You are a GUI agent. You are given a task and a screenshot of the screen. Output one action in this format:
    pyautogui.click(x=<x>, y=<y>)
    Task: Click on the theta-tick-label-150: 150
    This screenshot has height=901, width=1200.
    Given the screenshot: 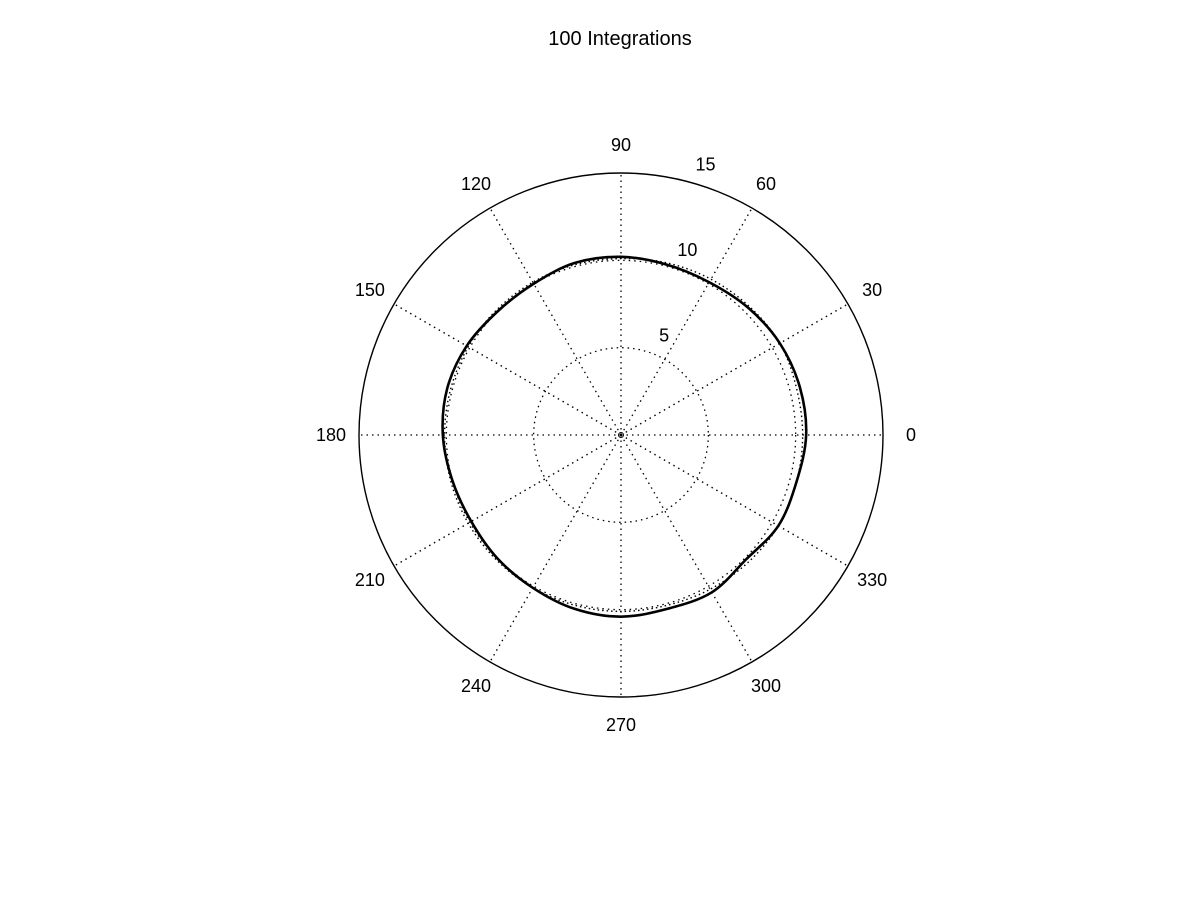 What is the action you would take?
    pyautogui.click(x=370, y=290)
    